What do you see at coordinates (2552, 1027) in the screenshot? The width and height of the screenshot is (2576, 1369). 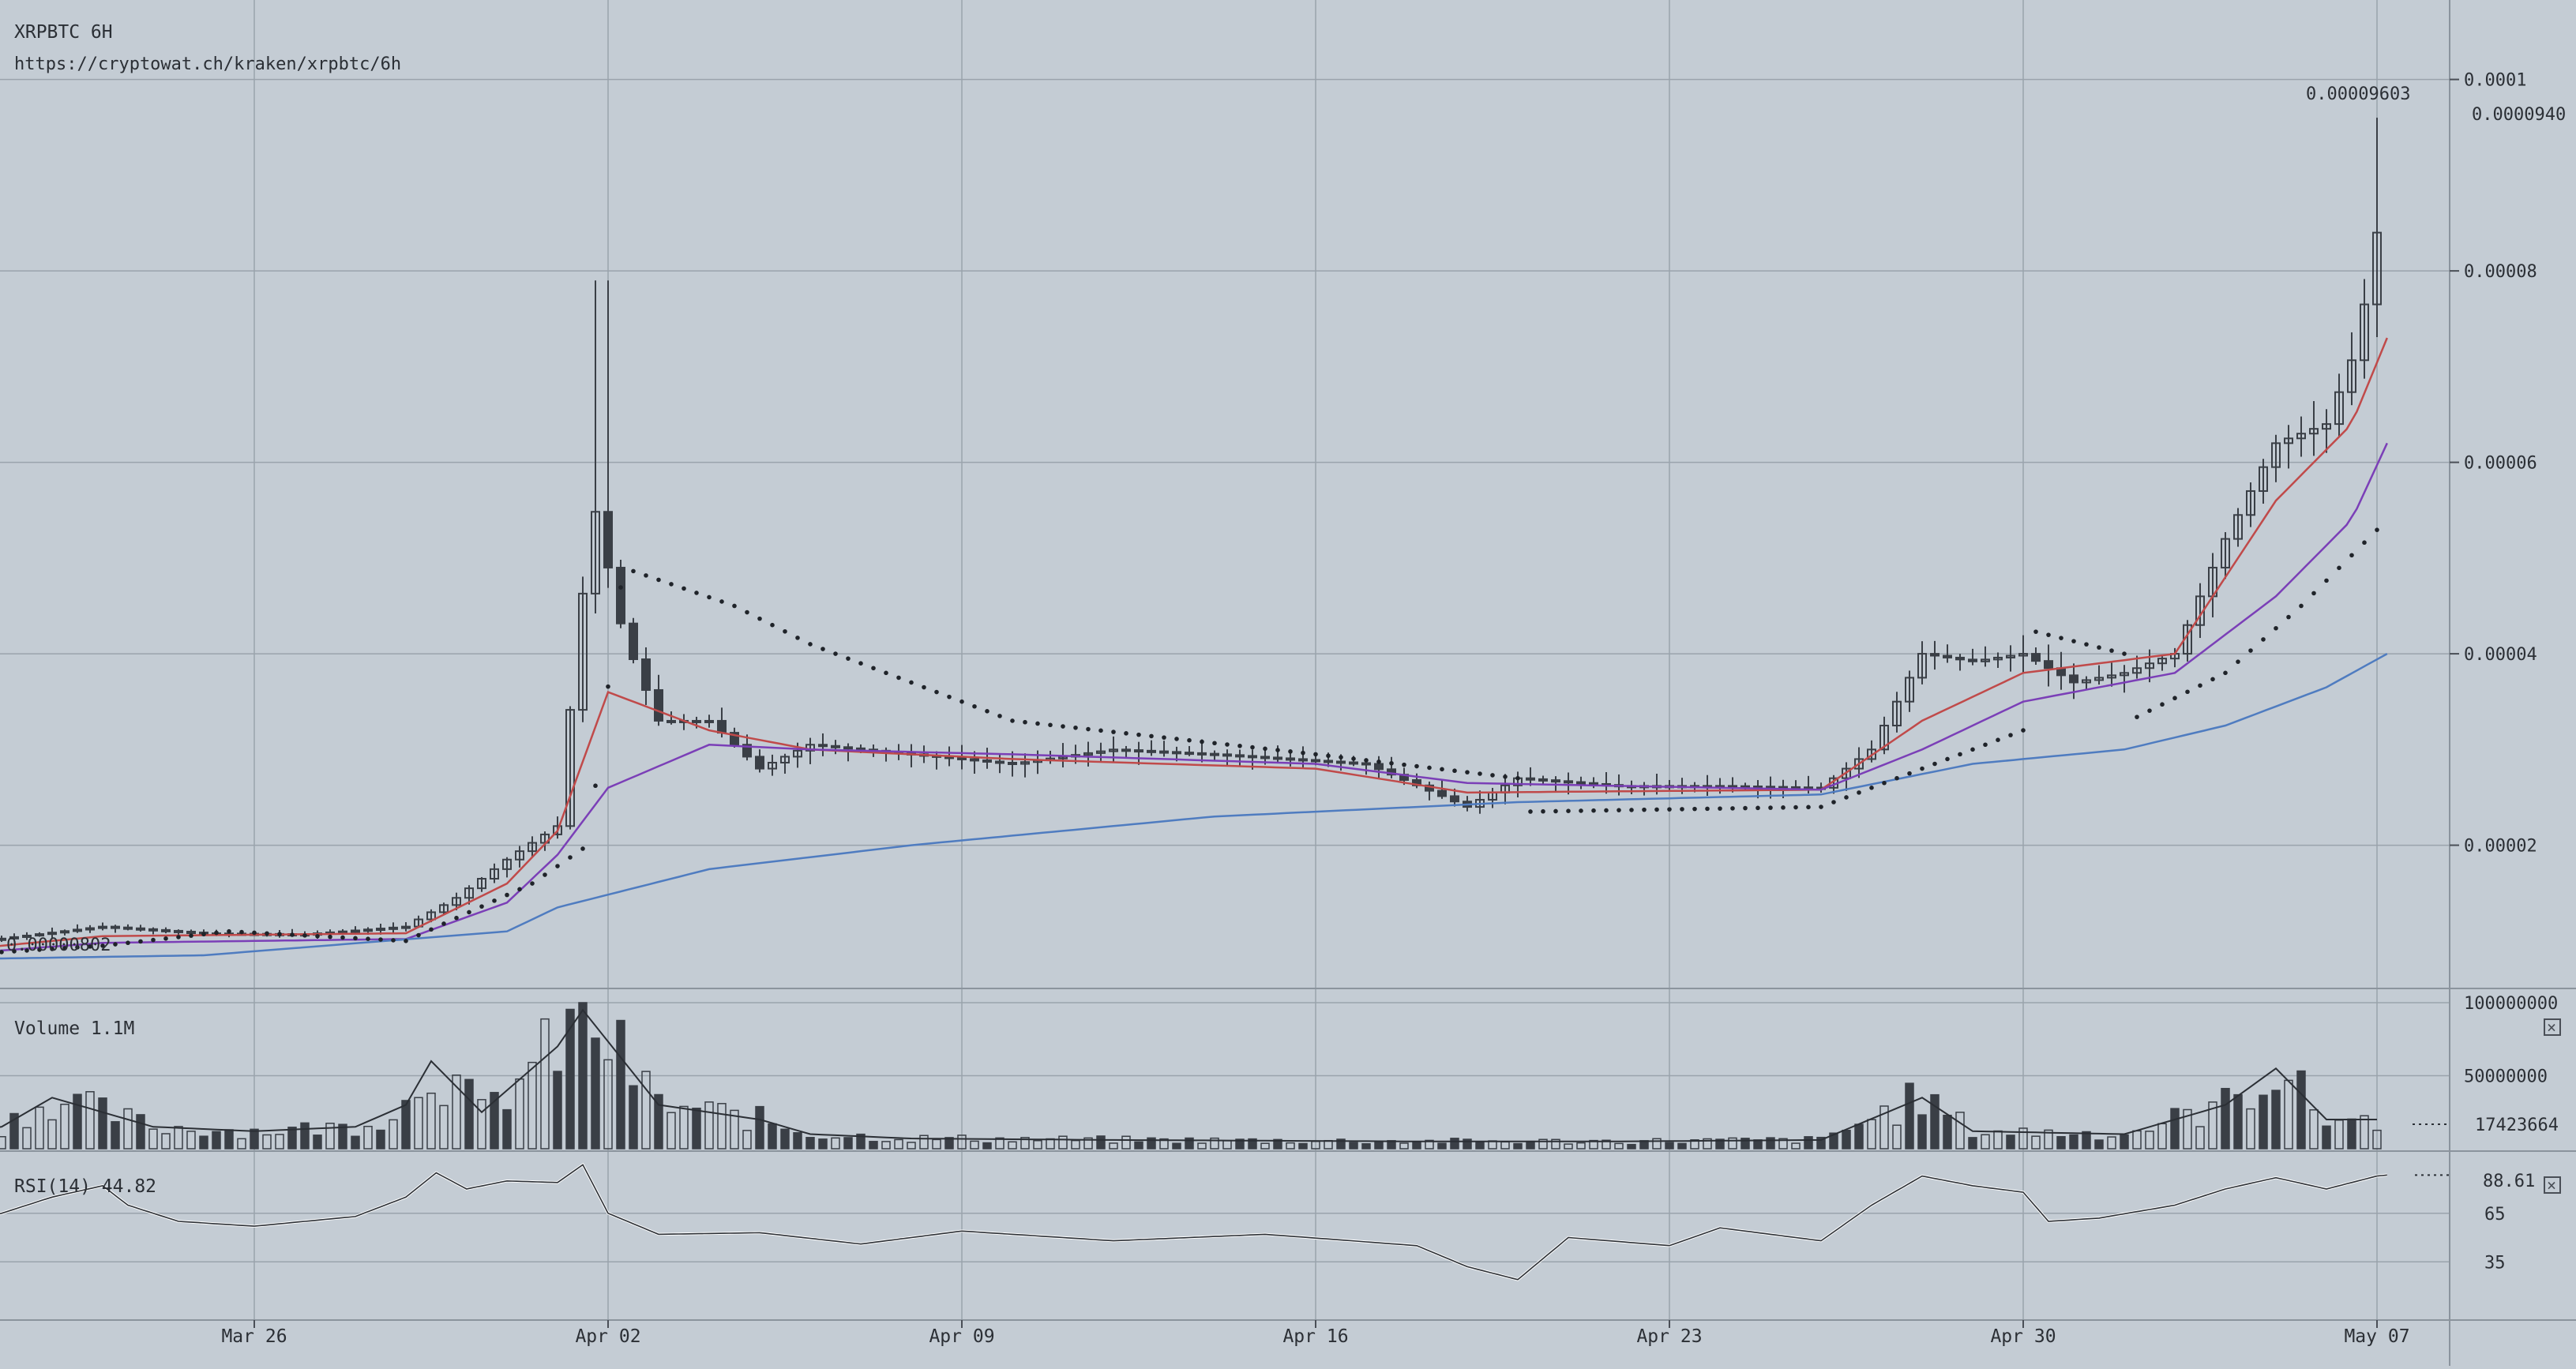 I see `volume-close-button: ×` at bounding box center [2552, 1027].